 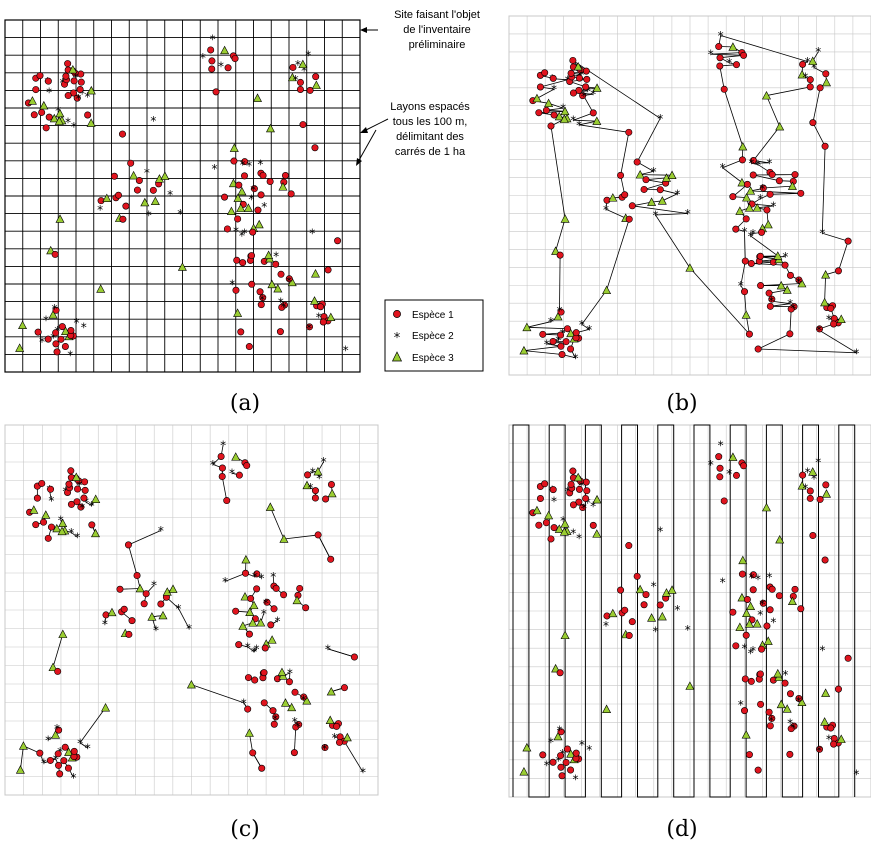 What do you see at coordinates (681, 829) in the screenshot?
I see `caption-d: (d)` at bounding box center [681, 829].